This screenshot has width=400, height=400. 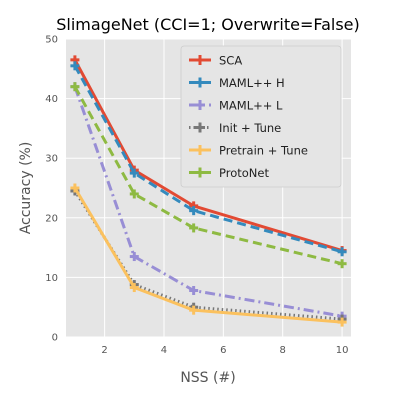 What do you see at coordinates (208, 24) in the screenshot?
I see `chart-title: SlimageNet (CCI=1; Overwrite=False)` at bounding box center [208, 24].